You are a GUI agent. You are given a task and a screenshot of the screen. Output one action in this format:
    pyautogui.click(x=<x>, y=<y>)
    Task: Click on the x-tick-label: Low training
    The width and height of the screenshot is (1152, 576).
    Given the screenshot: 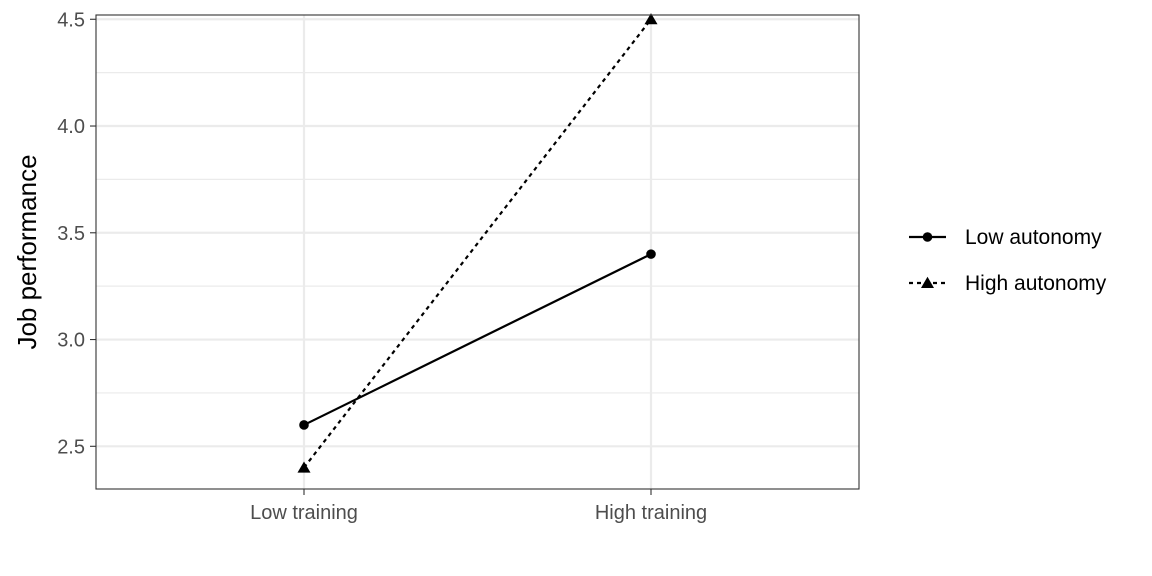 What is the action you would take?
    pyautogui.click(x=304, y=513)
    